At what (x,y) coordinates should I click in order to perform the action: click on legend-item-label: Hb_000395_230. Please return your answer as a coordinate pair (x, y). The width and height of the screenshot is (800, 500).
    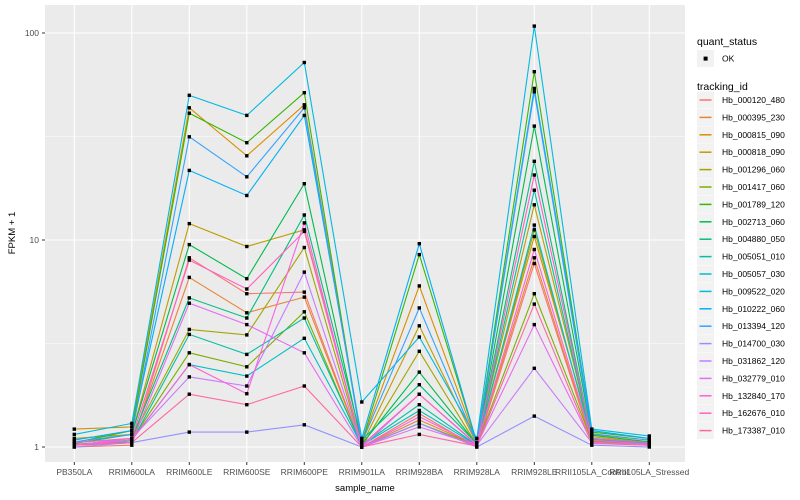
    Looking at the image, I should click on (753, 117).